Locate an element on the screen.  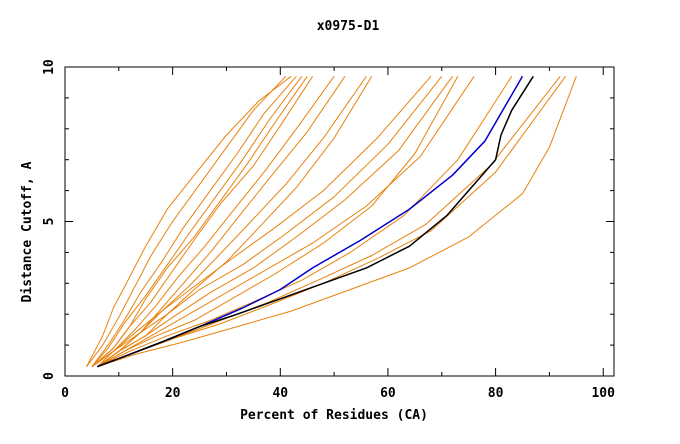
y-tick-label-10: 10 is located at coordinates (49, 67).